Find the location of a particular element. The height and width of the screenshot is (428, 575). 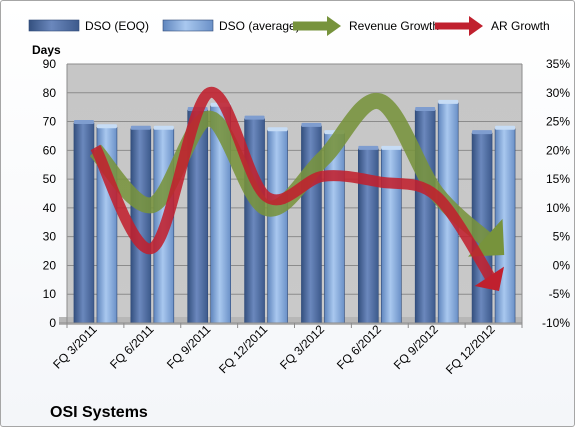

y2-tick-label: 25% is located at coordinates (558, 122).